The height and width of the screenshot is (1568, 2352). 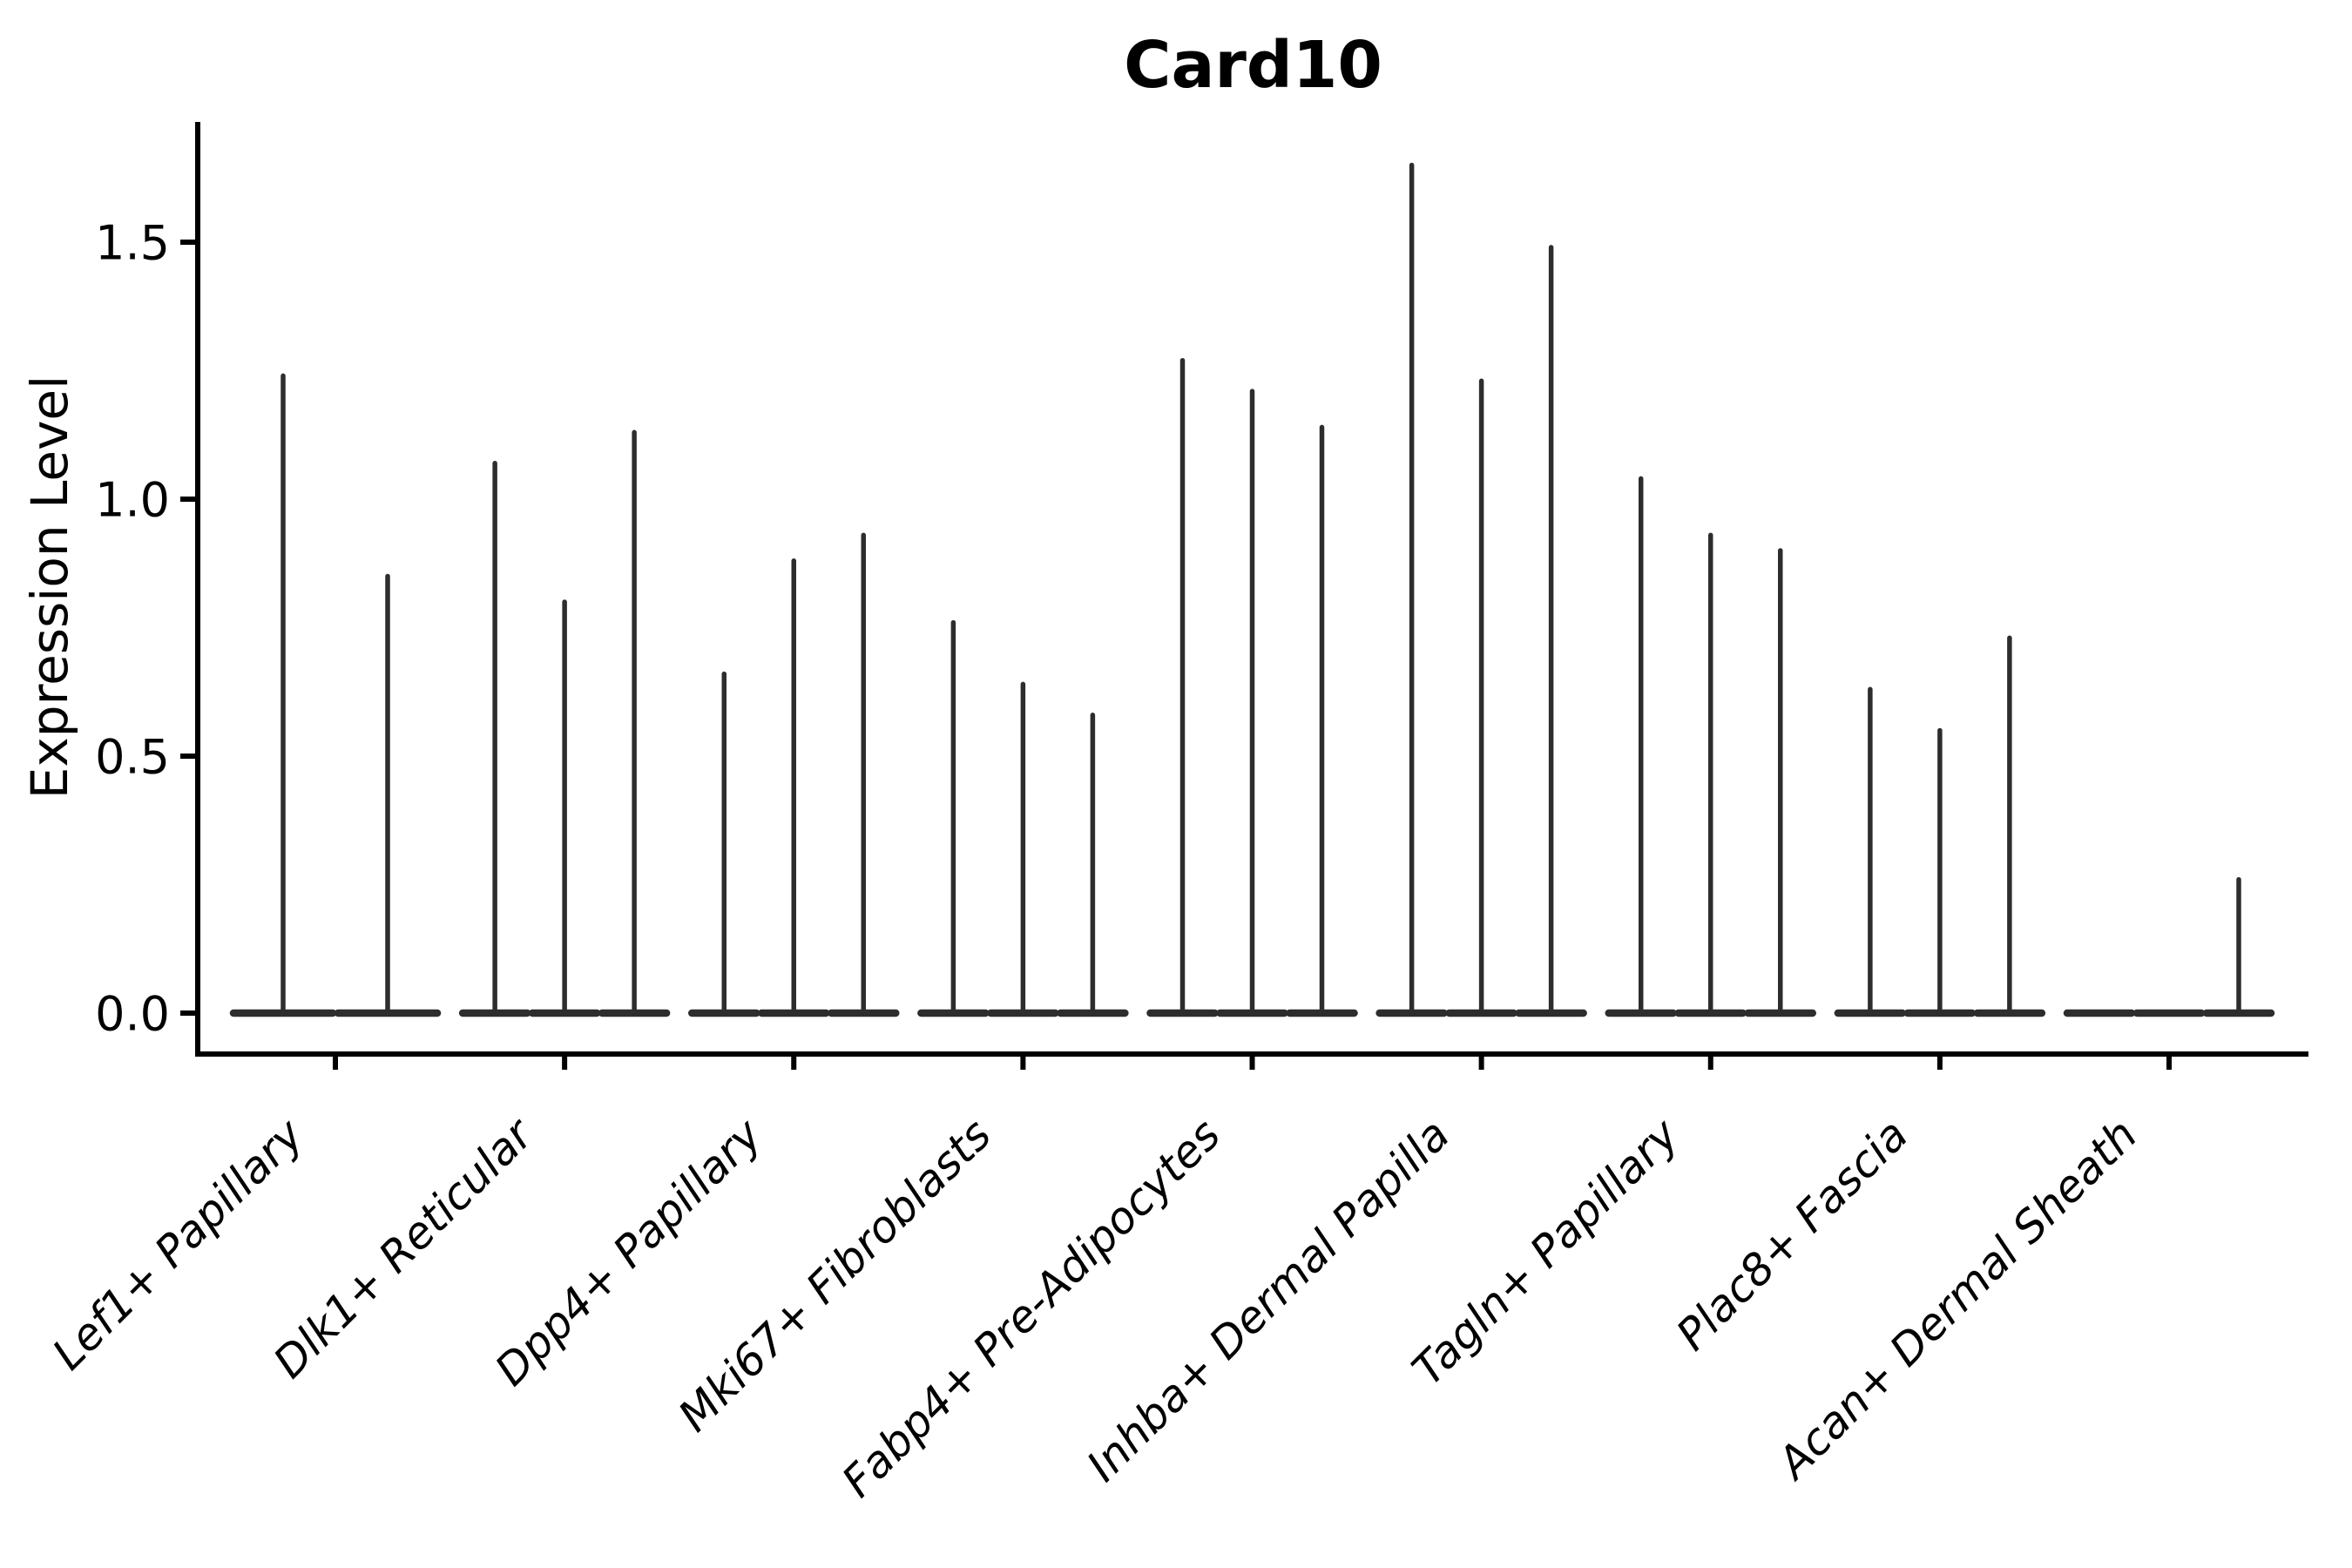 I want to click on x-tick-label: Acan+ Dermal Sheath, so click(x=1957, y=1300).